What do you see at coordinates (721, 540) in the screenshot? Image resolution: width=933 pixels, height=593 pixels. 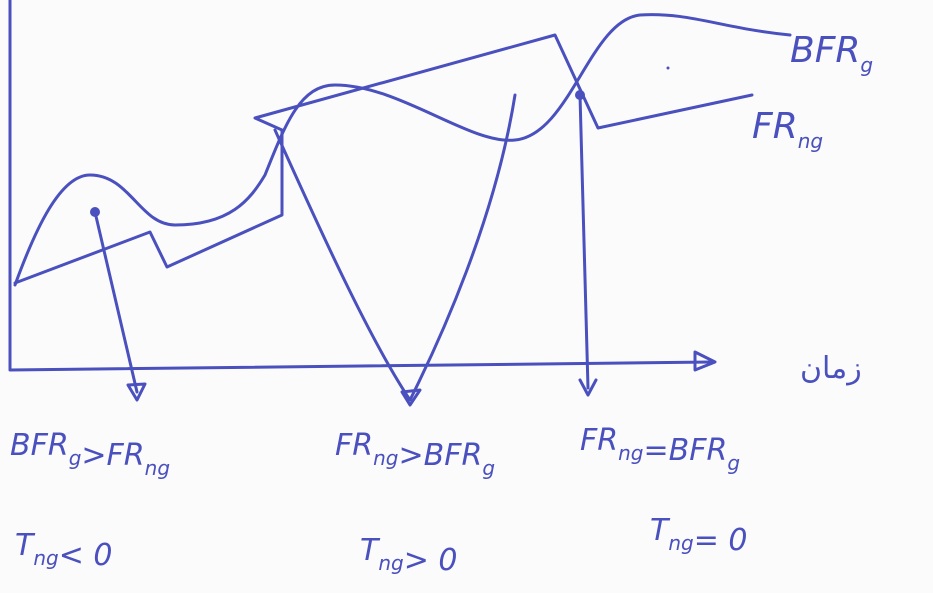 I see `operator: = 0` at bounding box center [721, 540].